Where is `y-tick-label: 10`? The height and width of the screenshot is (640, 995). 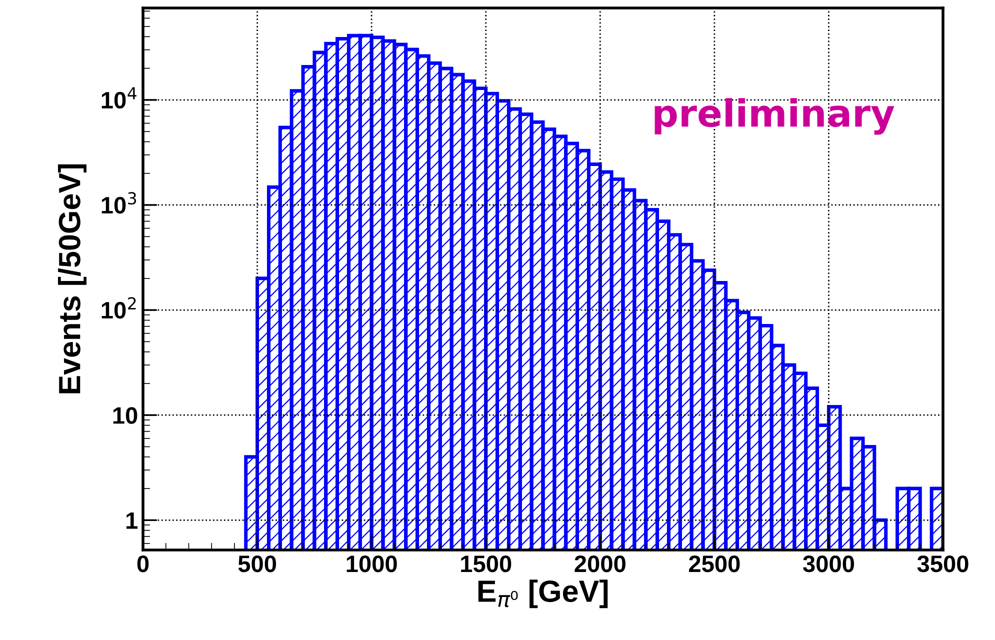 y-tick-label: 10 is located at coordinates (125, 415).